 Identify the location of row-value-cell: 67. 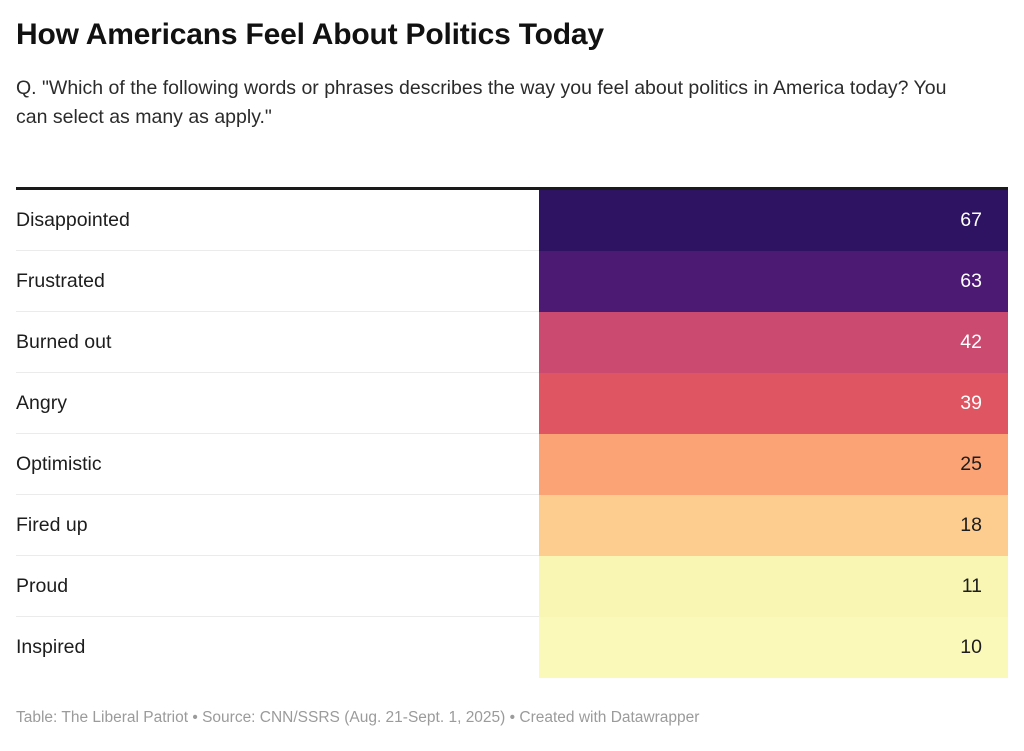
(773, 220).